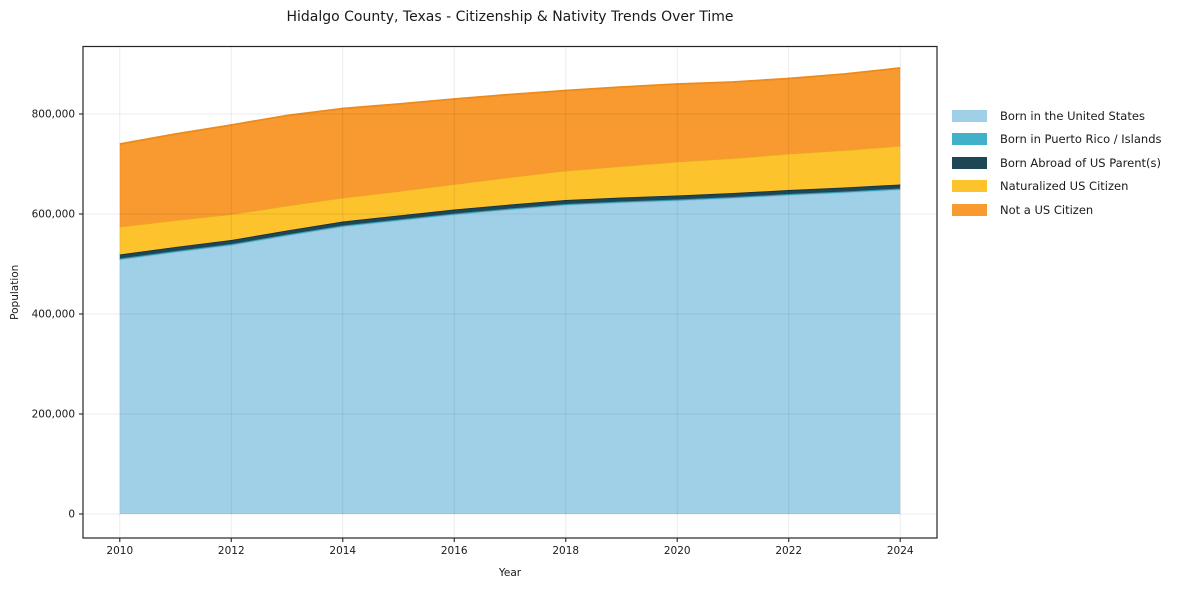 The width and height of the screenshot is (1189, 590). What do you see at coordinates (788, 551) in the screenshot?
I see `x-tick-label: 2022` at bounding box center [788, 551].